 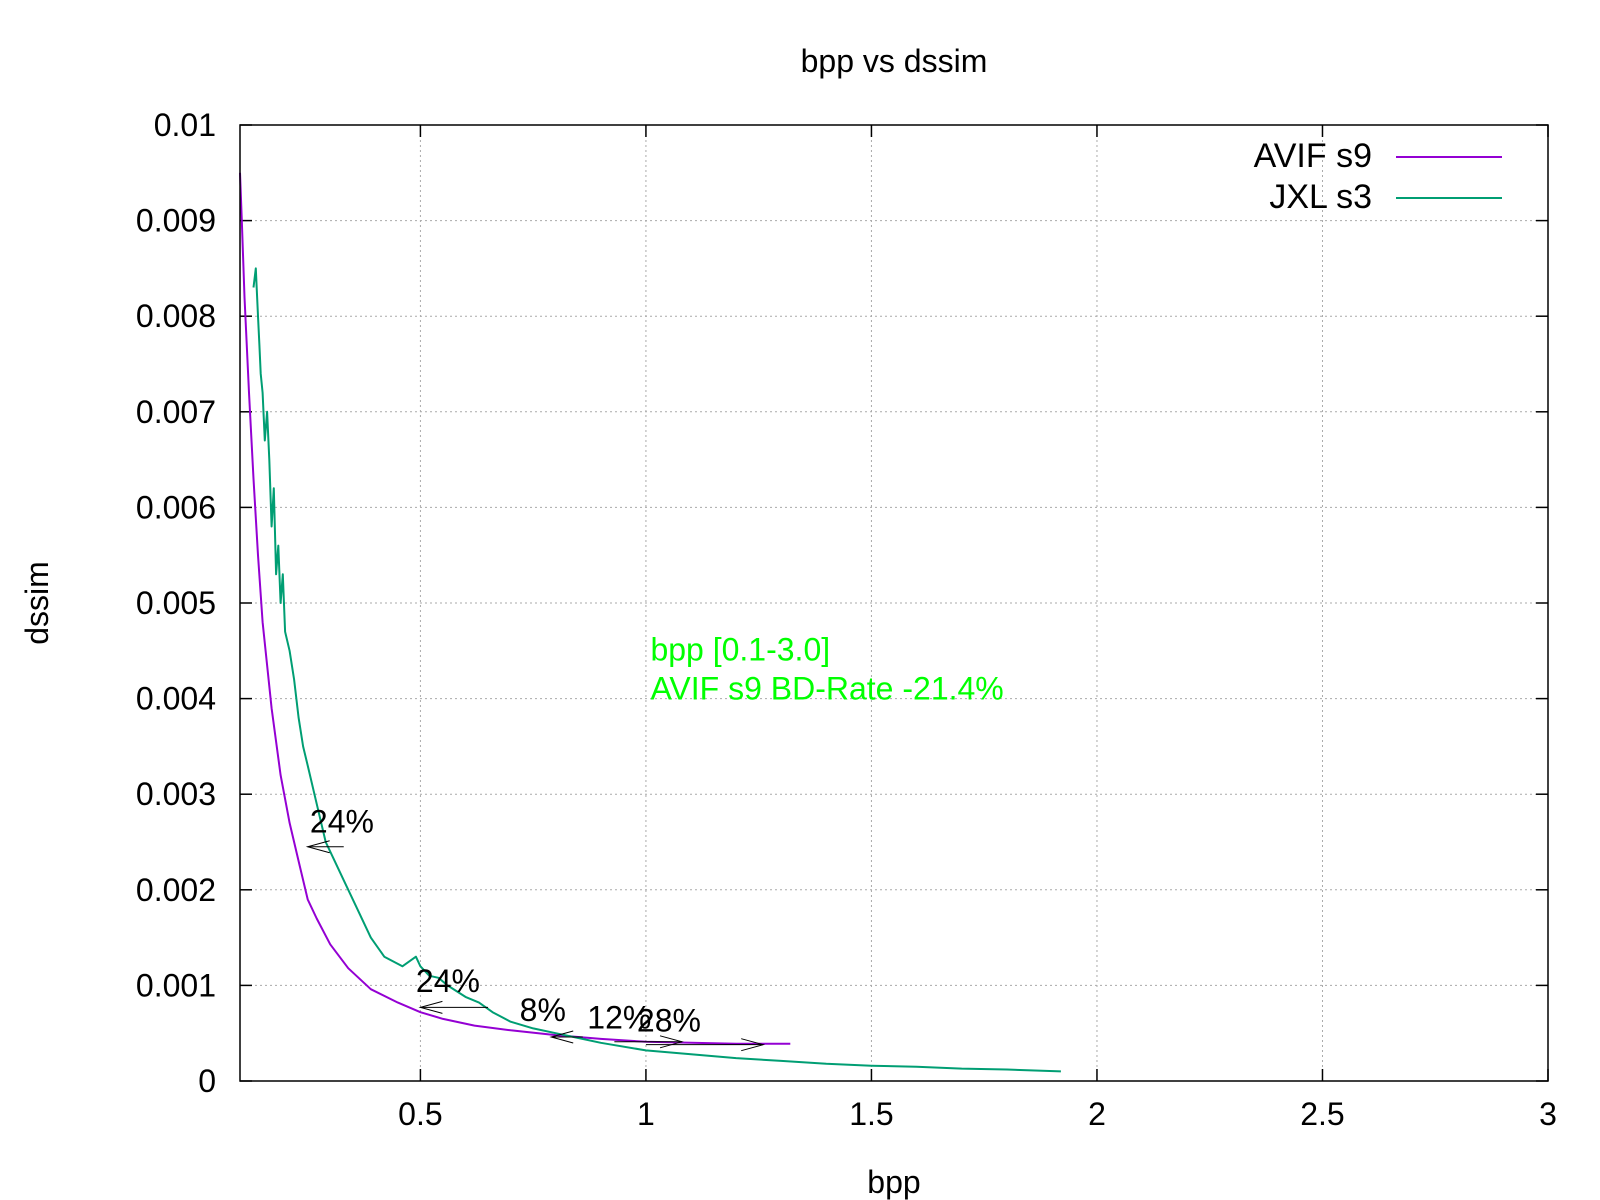 I want to click on x-tick-label: 2.5, so click(x=1322, y=1114).